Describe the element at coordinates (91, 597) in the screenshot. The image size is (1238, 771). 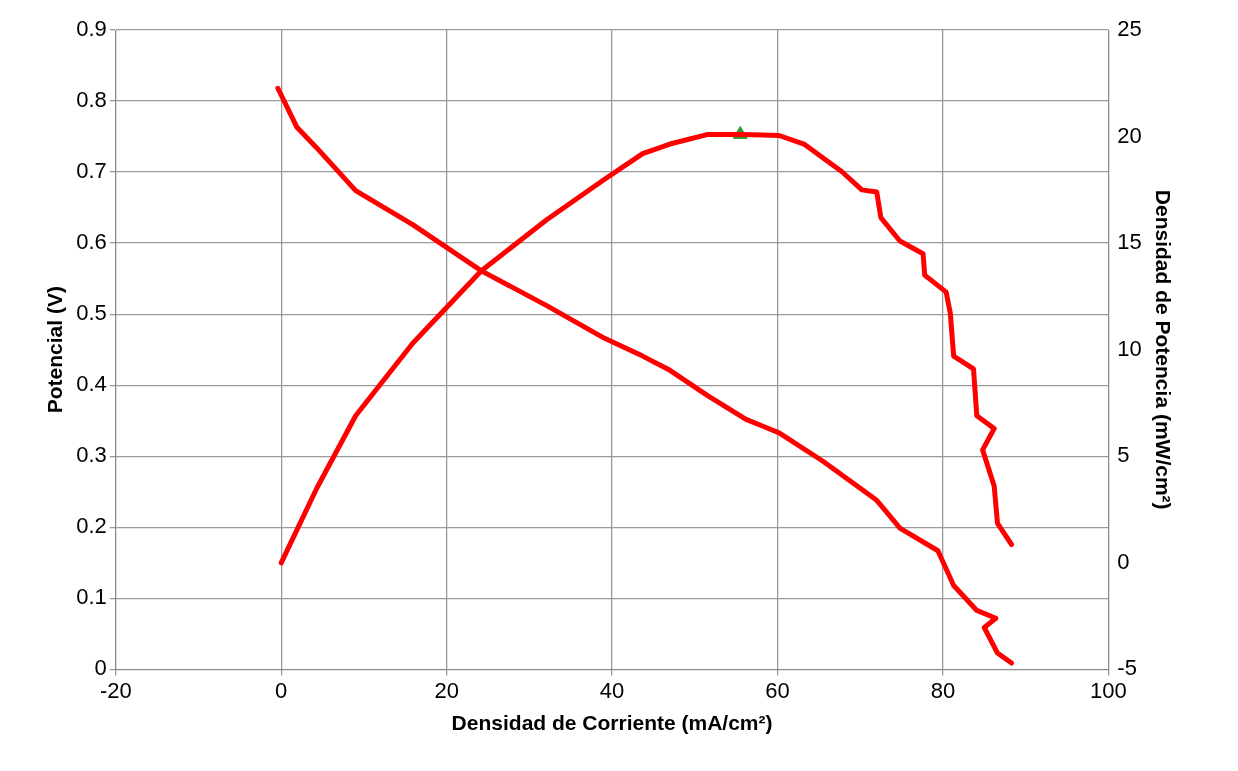
I see `y-tick-label: 0.1` at that location.